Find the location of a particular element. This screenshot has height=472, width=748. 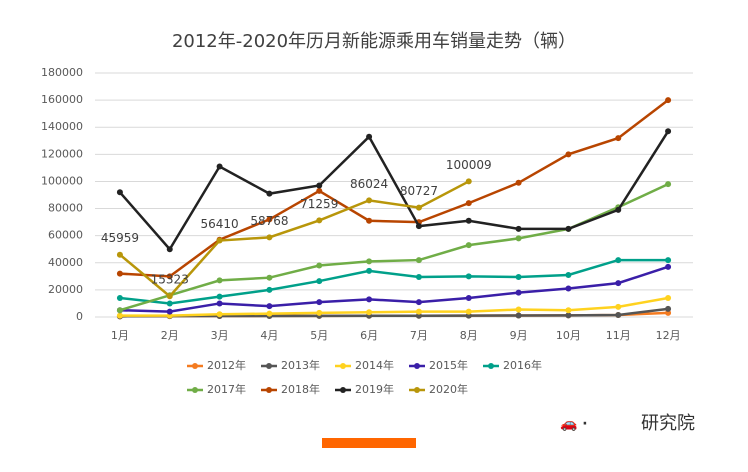

x-tick-label: 6月 is located at coordinates (369, 335).